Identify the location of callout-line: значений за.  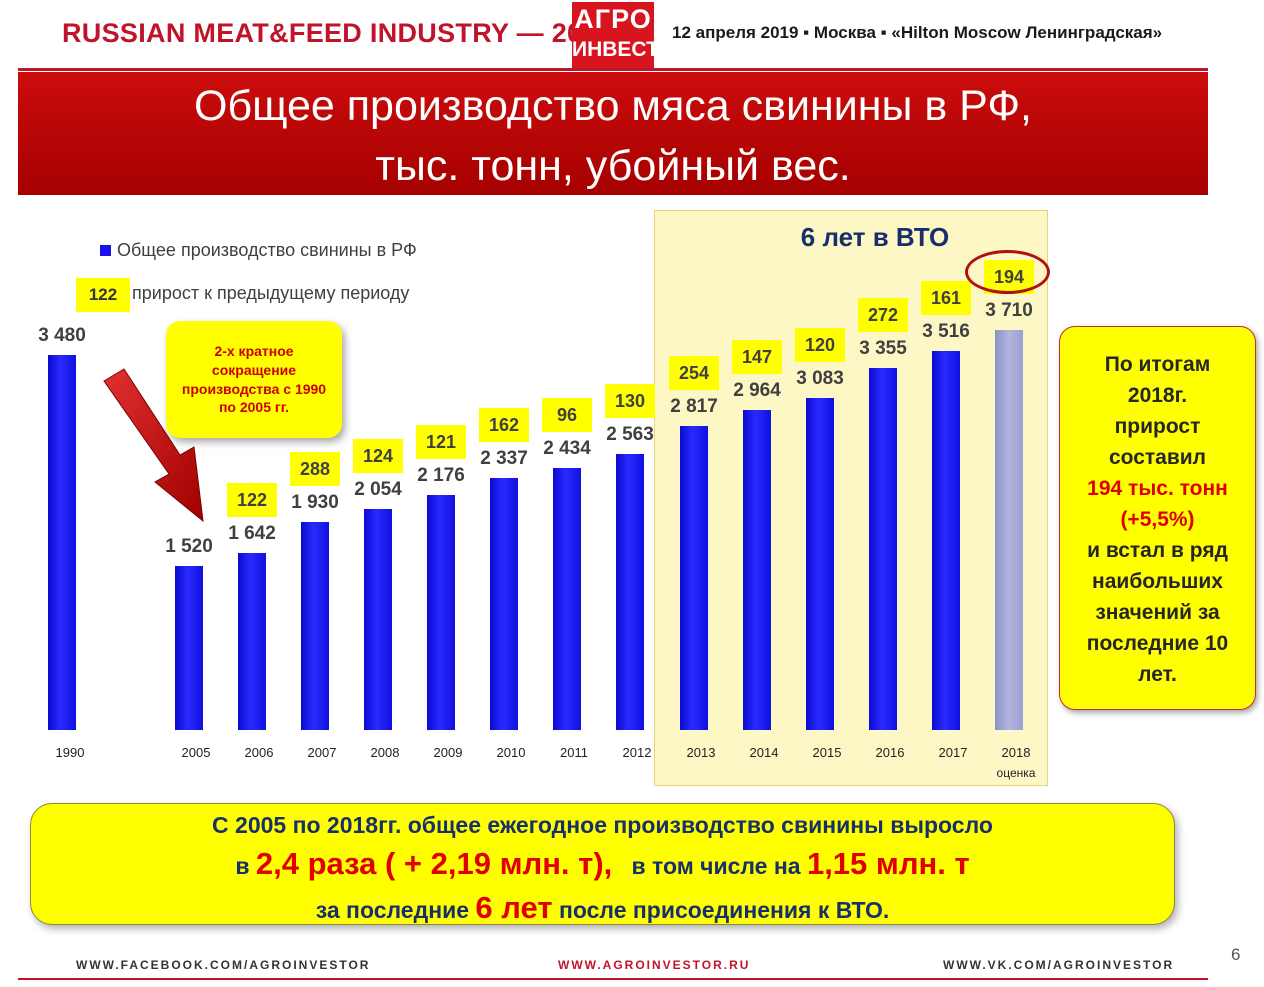
(1157, 612).